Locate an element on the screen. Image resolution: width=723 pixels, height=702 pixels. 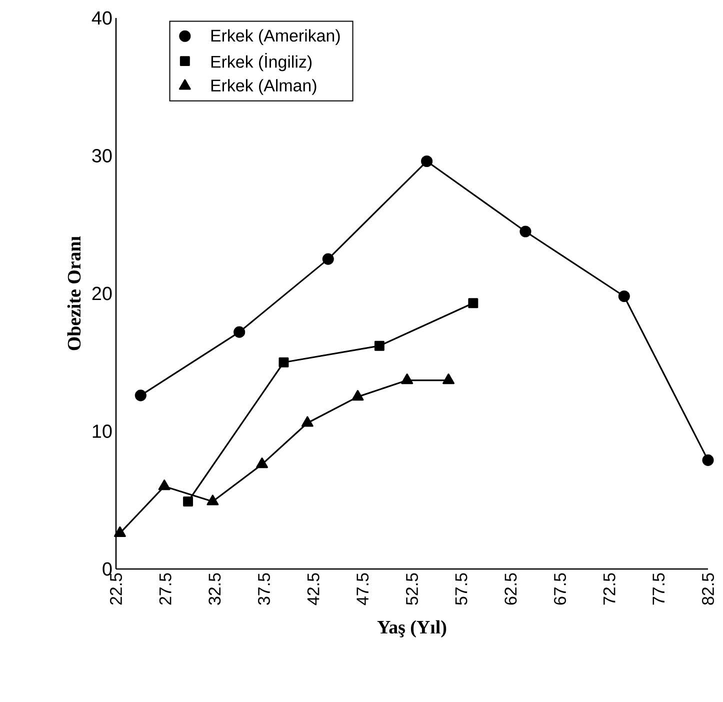
x-tick-label: 72.5 is located at coordinates (609, 589).